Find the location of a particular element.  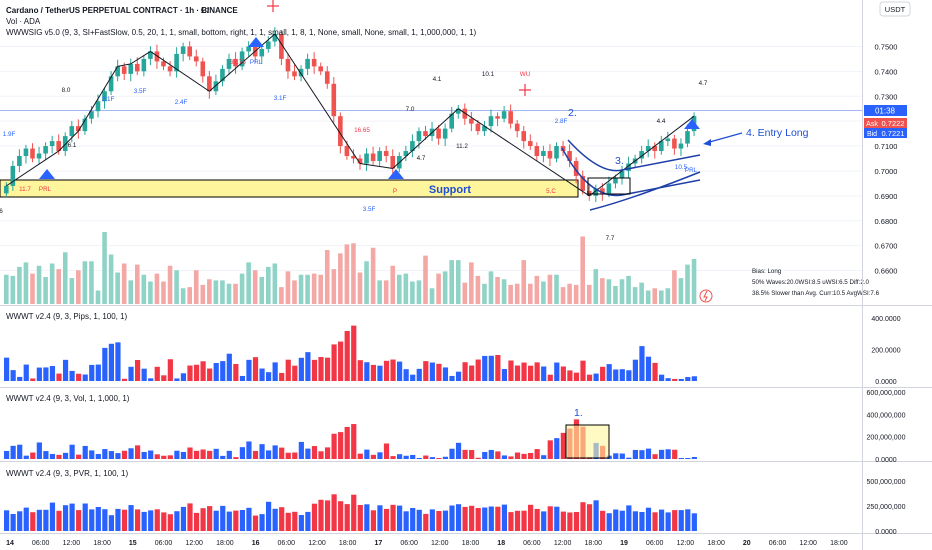

svg-text: Bias: Long is located at coordinates (767, 271).